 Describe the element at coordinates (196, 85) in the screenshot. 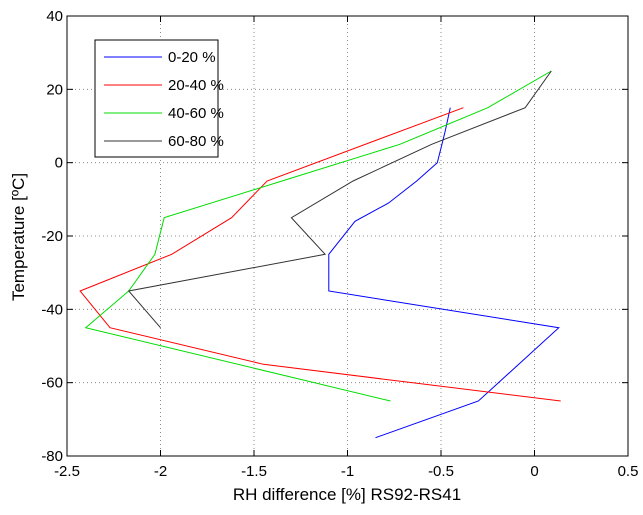

I see `legend-label: 20-40 %` at that location.